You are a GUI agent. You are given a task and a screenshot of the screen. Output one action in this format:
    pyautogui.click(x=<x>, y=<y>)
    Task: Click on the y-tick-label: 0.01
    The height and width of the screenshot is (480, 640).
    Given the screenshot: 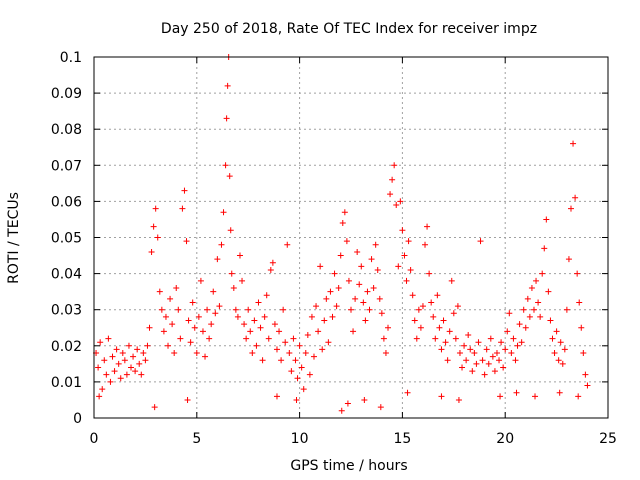 What is the action you would take?
    pyautogui.click(x=66, y=383)
    